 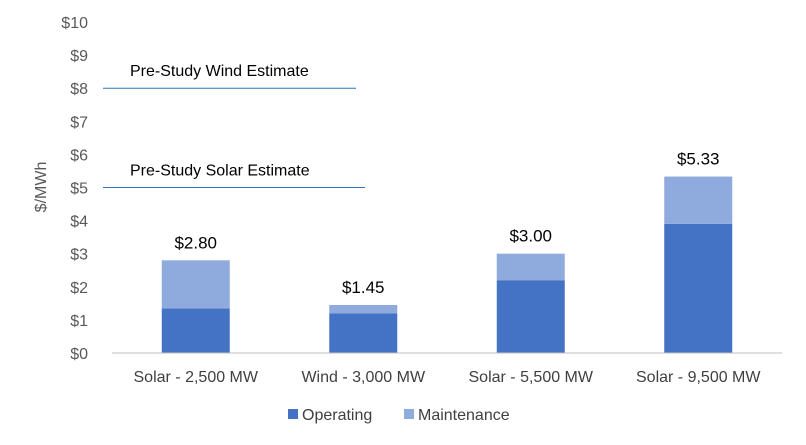 I want to click on y-tick-label: $4, so click(x=79, y=222).